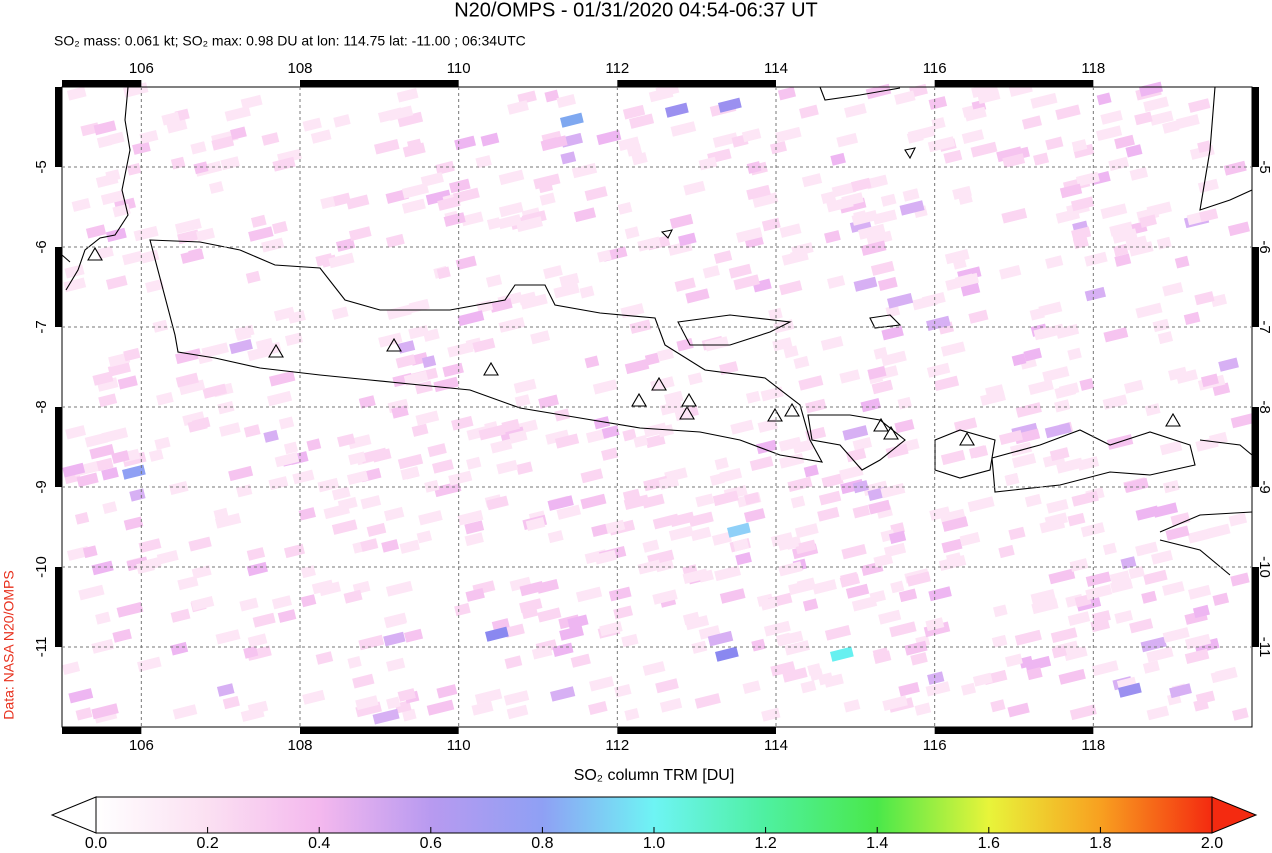  I want to click on colorbar-over, so click(1234, 815).